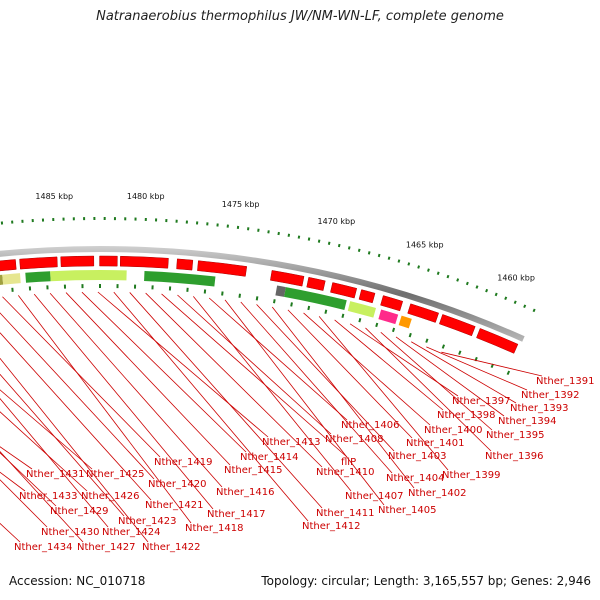 This screenshot has height=600, width=600. What do you see at coordinates (514, 456) in the screenshot?
I see `gene-label: Nther_1396` at bounding box center [514, 456].